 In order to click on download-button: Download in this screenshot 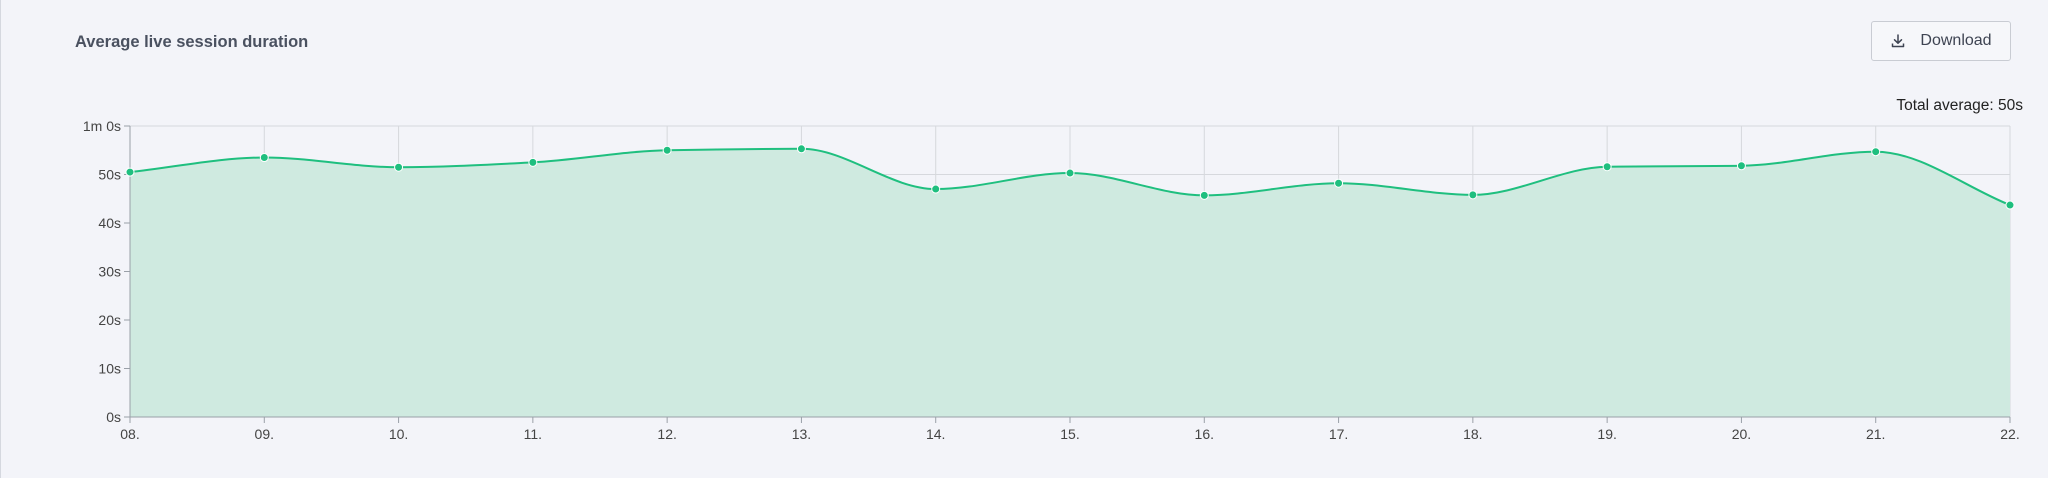, I will do `click(1941, 41)`.